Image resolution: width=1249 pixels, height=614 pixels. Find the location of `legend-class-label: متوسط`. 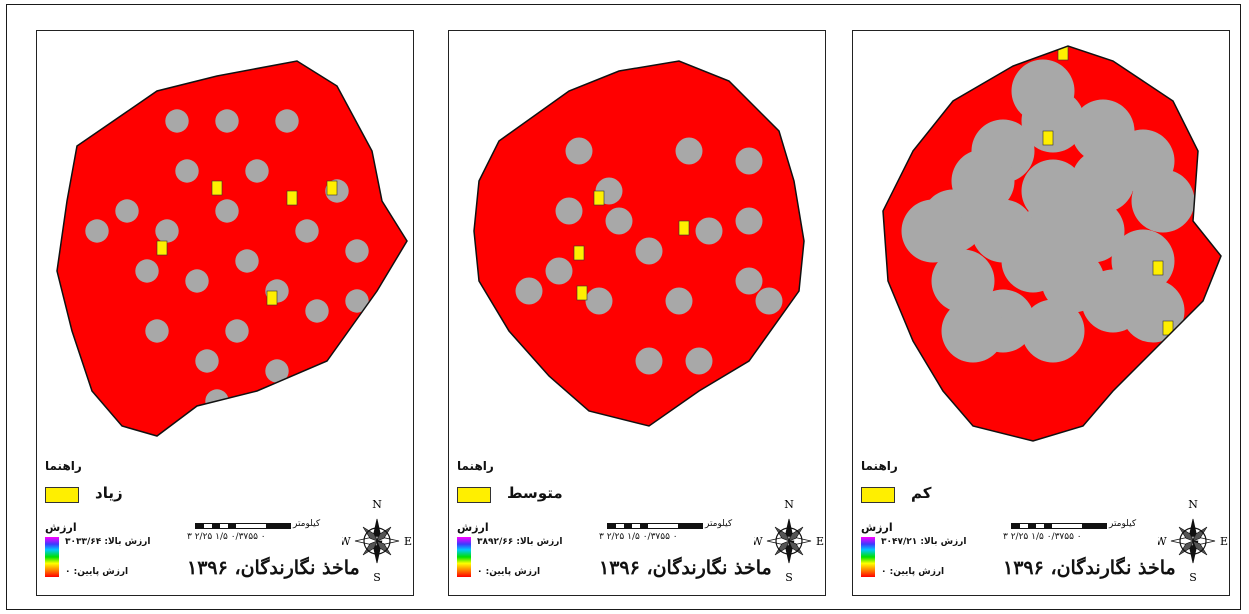

legend-class-label: متوسط is located at coordinates (535, 493).